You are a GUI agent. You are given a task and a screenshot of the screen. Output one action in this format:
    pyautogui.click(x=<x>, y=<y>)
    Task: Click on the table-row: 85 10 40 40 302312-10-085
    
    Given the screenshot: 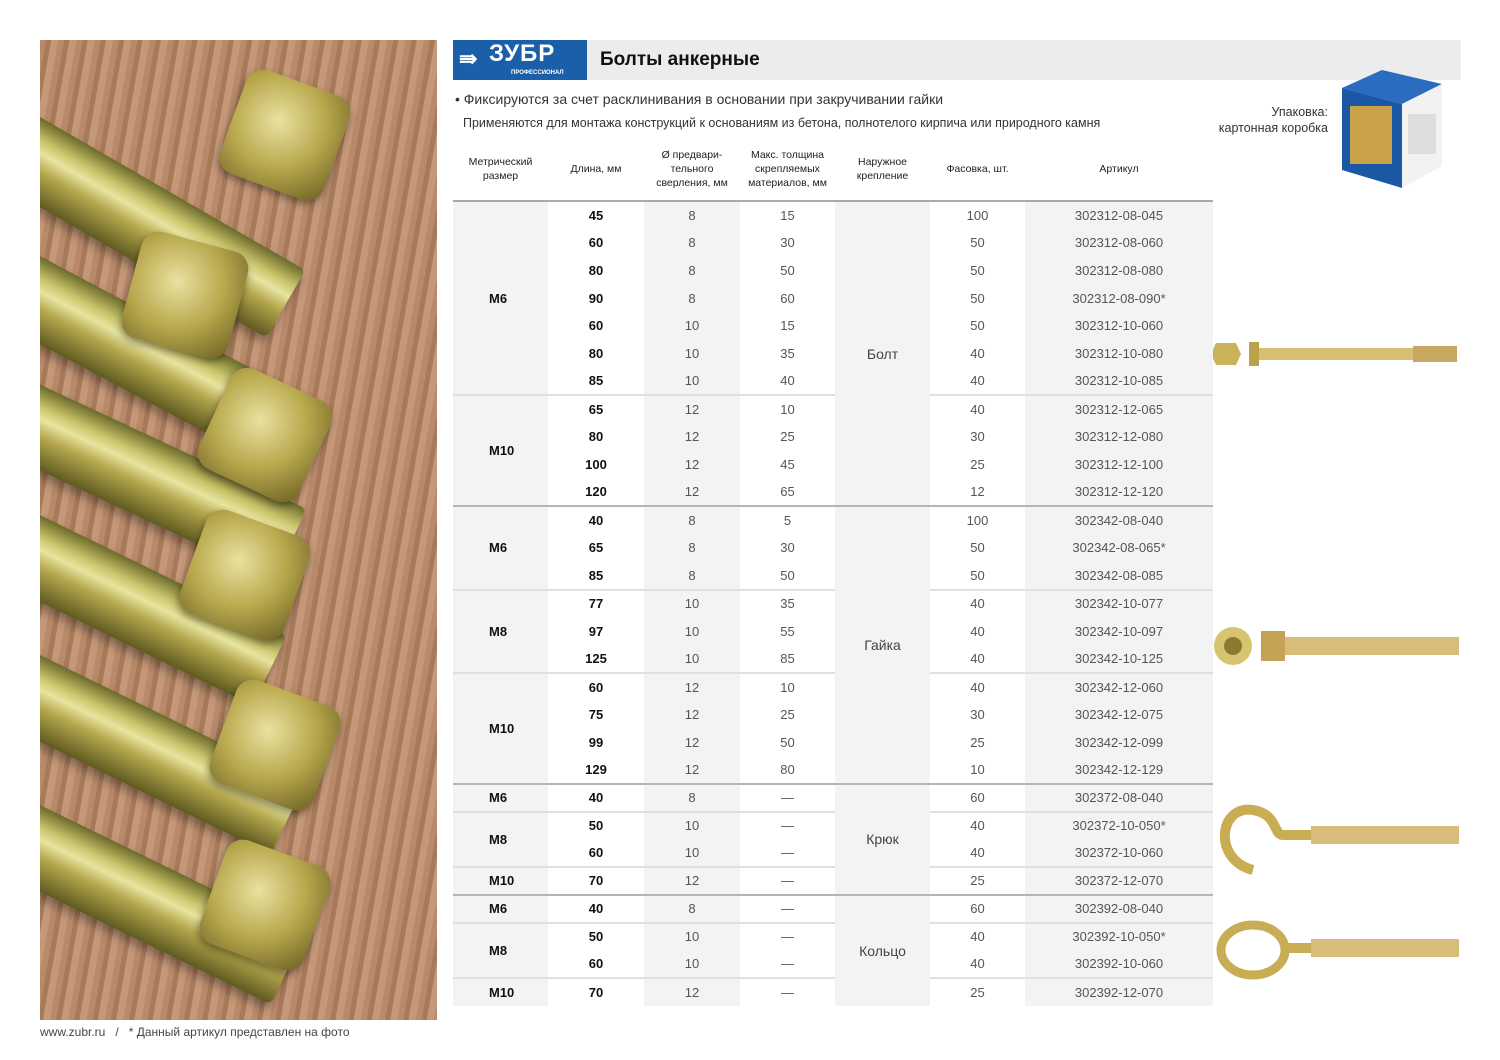 What is the action you would take?
    pyautogui.click(x=833, y=381)
    